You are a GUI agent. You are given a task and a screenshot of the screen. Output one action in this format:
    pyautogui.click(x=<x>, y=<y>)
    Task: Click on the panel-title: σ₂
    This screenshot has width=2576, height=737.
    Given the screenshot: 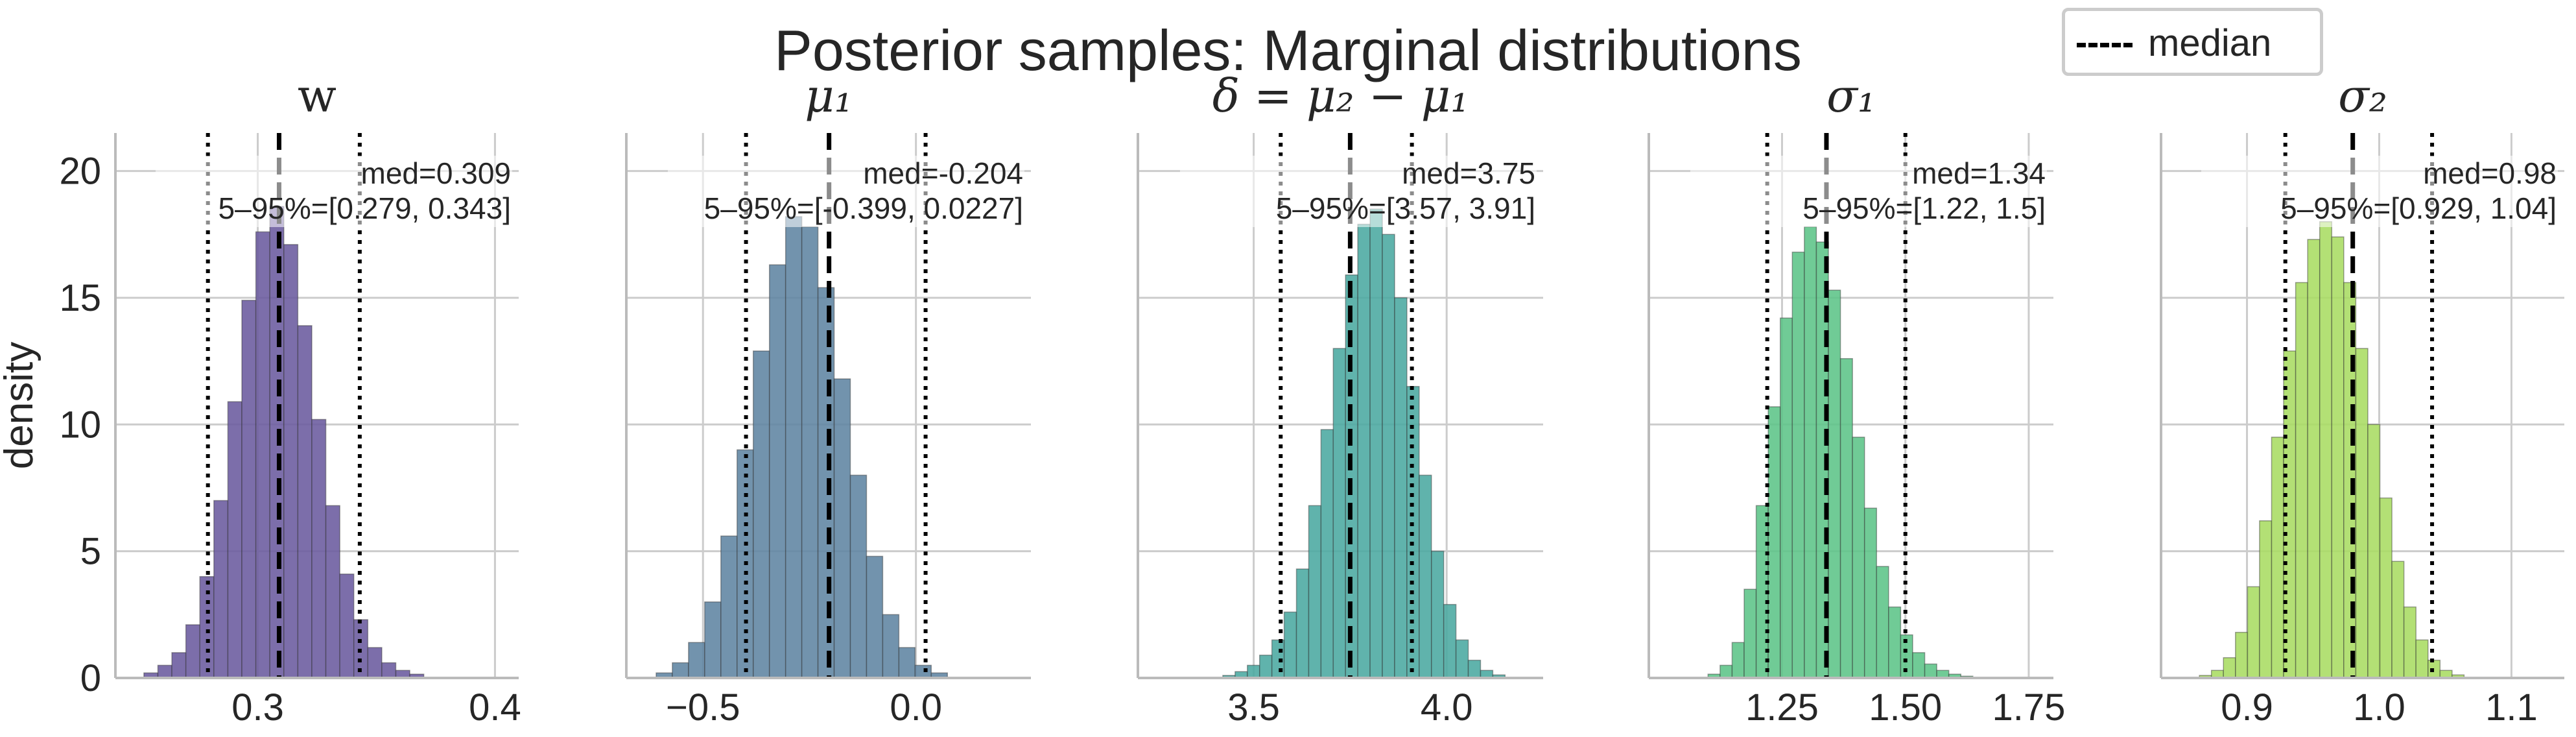 What is the action you would take?
    pyautogui.click(x=2362, y=96)
    